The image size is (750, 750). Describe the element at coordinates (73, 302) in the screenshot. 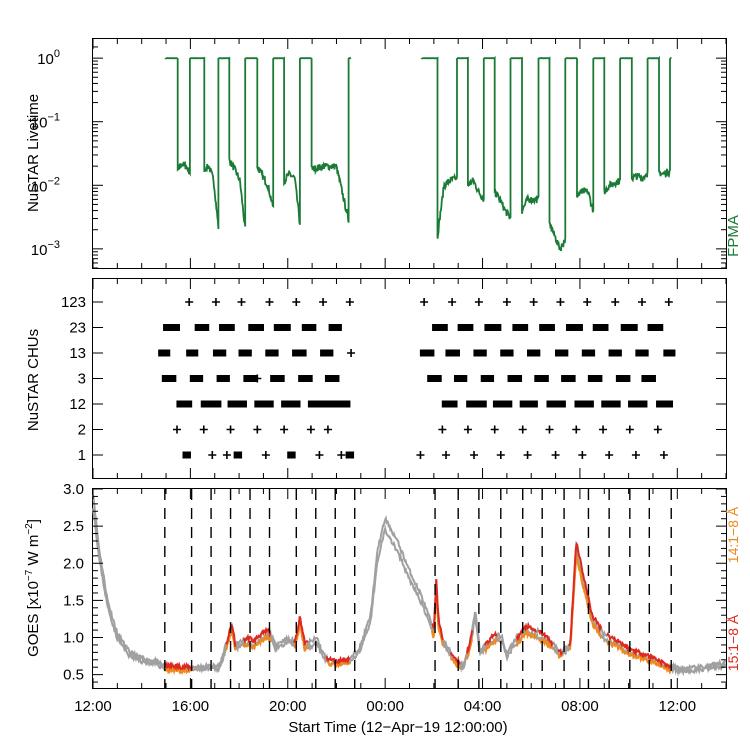

I see `chu-tick-label-123: 123` at that location.